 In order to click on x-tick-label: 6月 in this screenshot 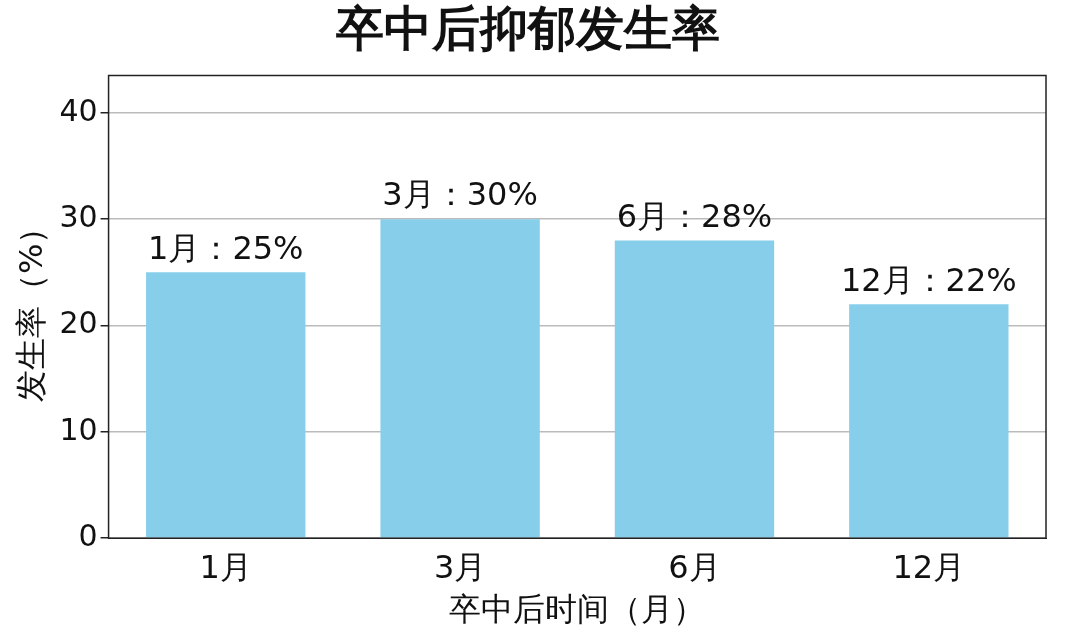, I will do `click(694, 566)`.